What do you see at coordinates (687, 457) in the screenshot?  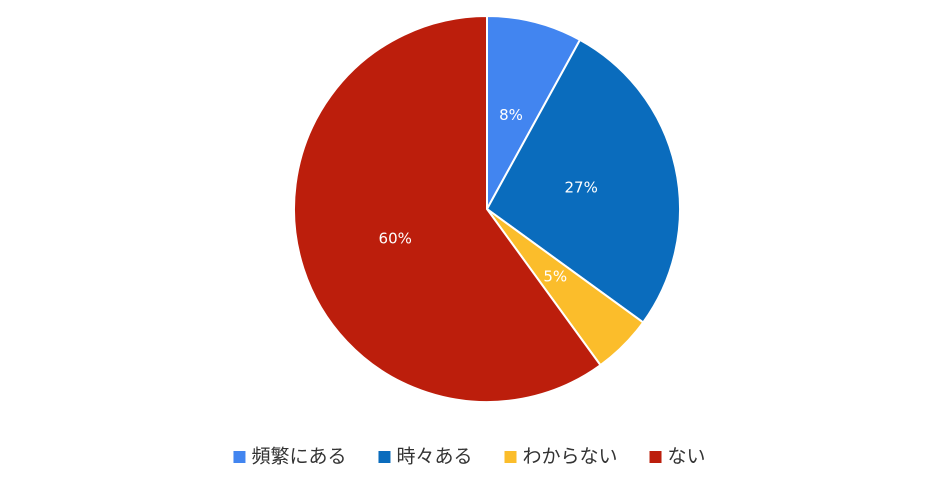 I see `legend-label: ない` at bounding box center [687, 457].